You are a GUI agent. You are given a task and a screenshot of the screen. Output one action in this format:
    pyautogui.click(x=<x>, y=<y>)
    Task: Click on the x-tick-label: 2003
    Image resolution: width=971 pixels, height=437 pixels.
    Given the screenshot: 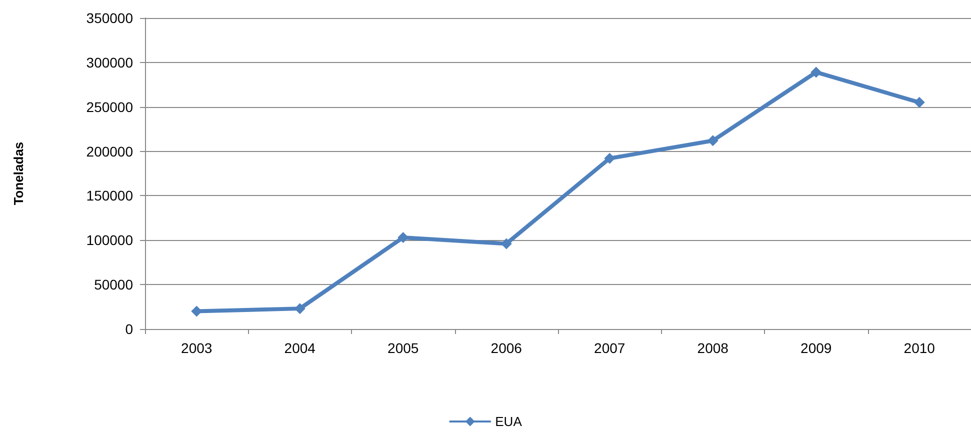 What is the action you would take?
    pyautogui.click(x=196, y=348)
    